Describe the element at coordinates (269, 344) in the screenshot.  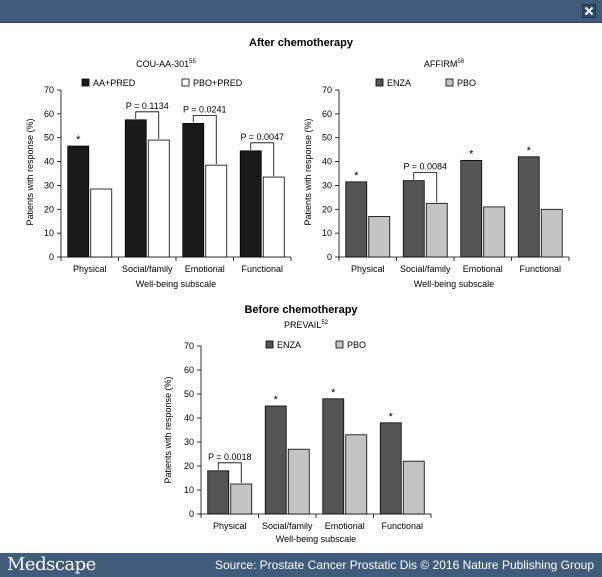
I see `legend-swatch-enza` at that location.